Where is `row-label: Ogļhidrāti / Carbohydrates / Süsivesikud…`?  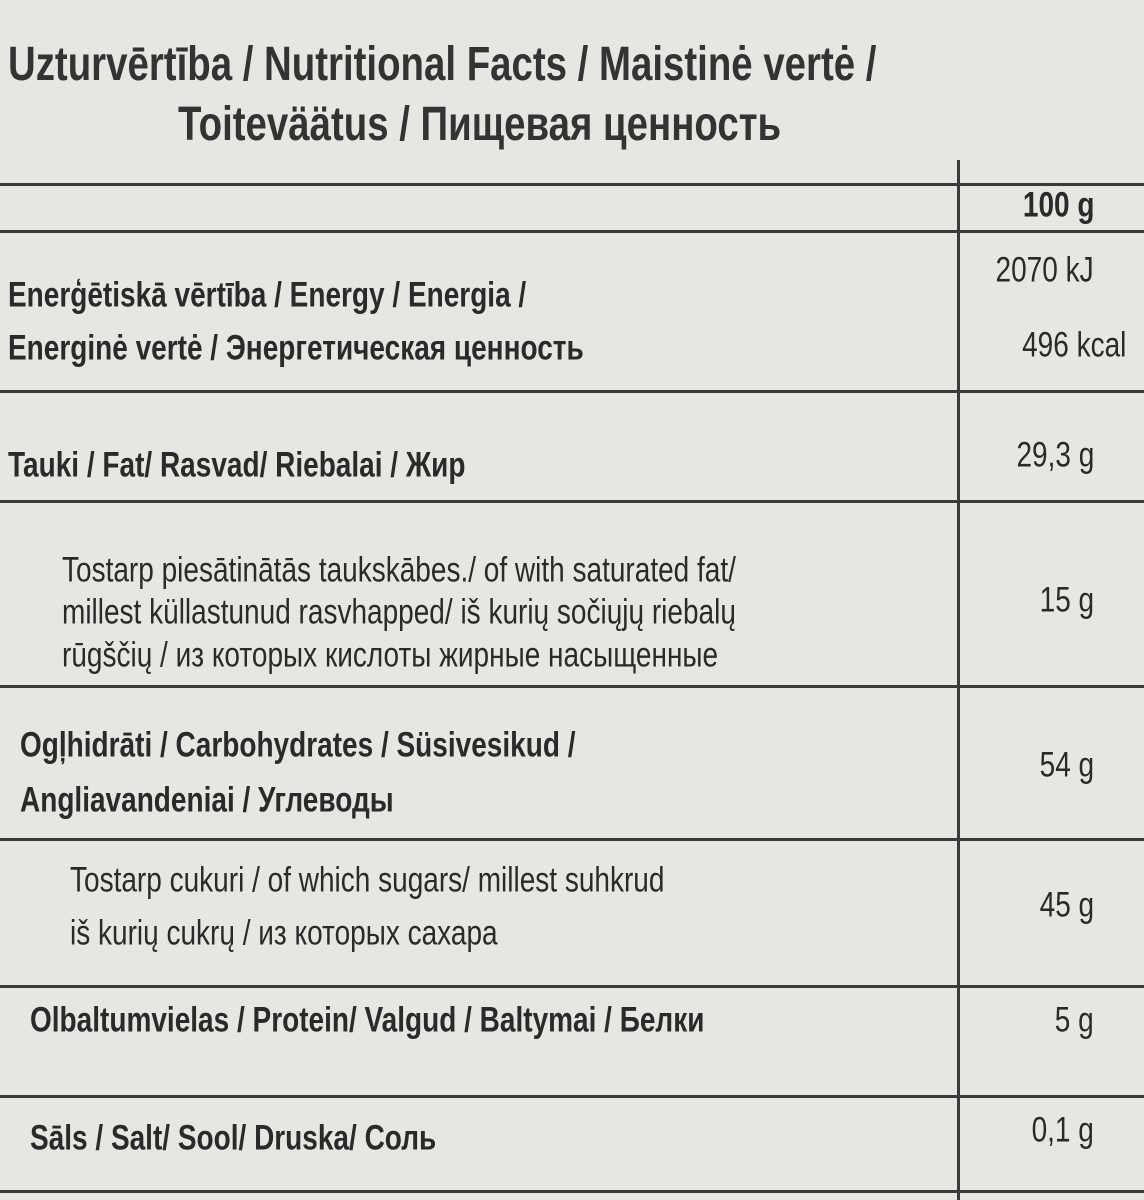
row-label: Ogļhidrāti / Carbohydrates / Süsivesikud… is located at coordinates (298, 745).